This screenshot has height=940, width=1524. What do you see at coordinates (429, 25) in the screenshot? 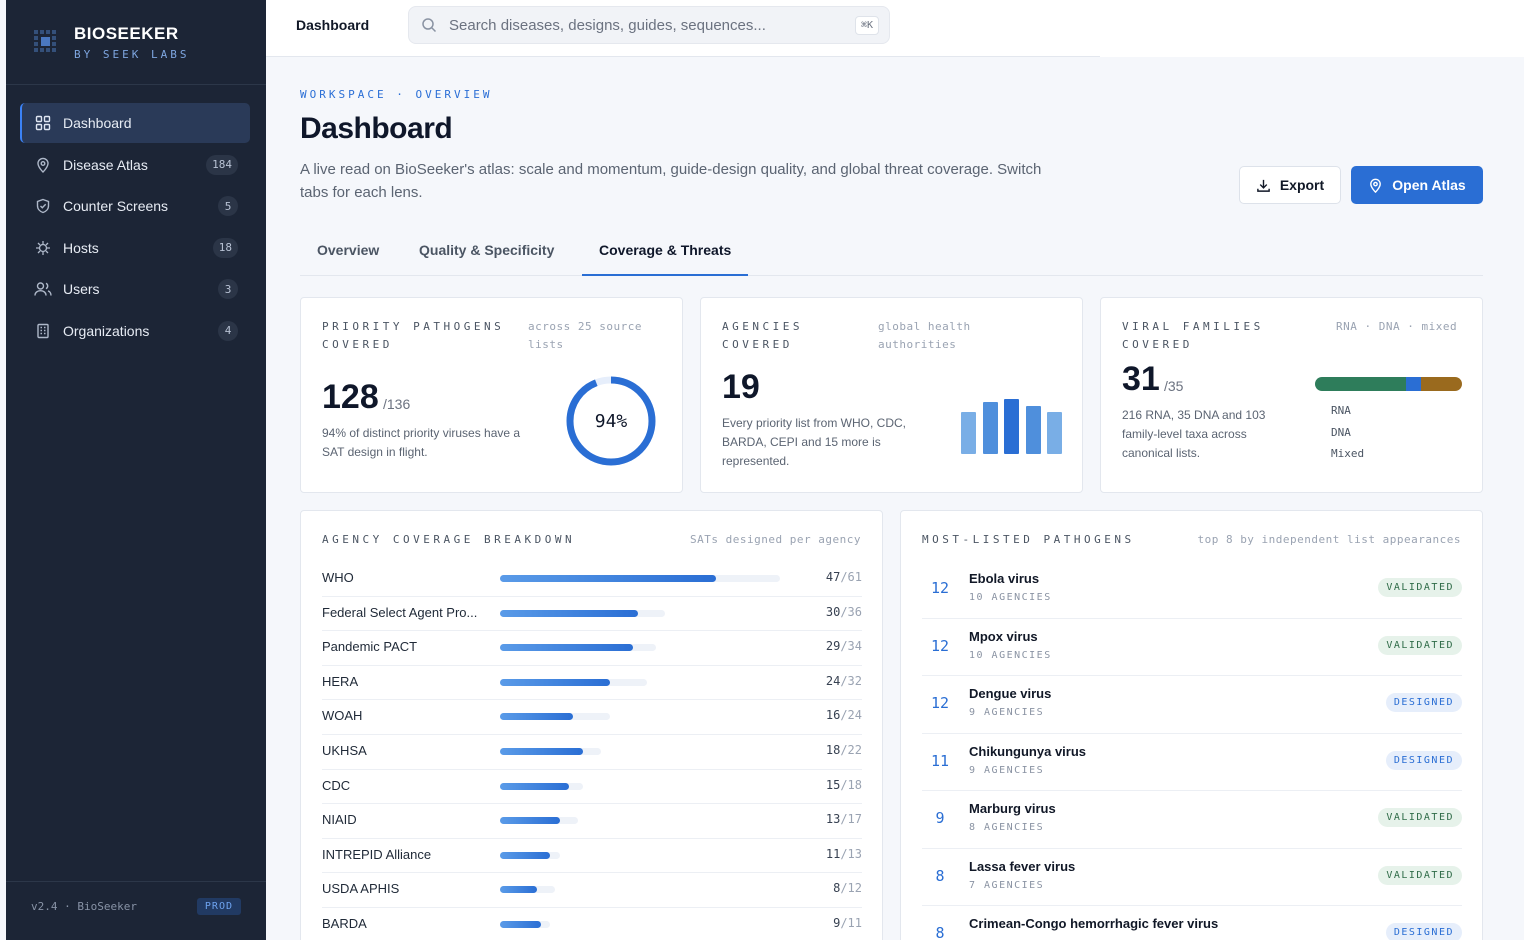
I see `search-icon` at bounding box center [429, 25].